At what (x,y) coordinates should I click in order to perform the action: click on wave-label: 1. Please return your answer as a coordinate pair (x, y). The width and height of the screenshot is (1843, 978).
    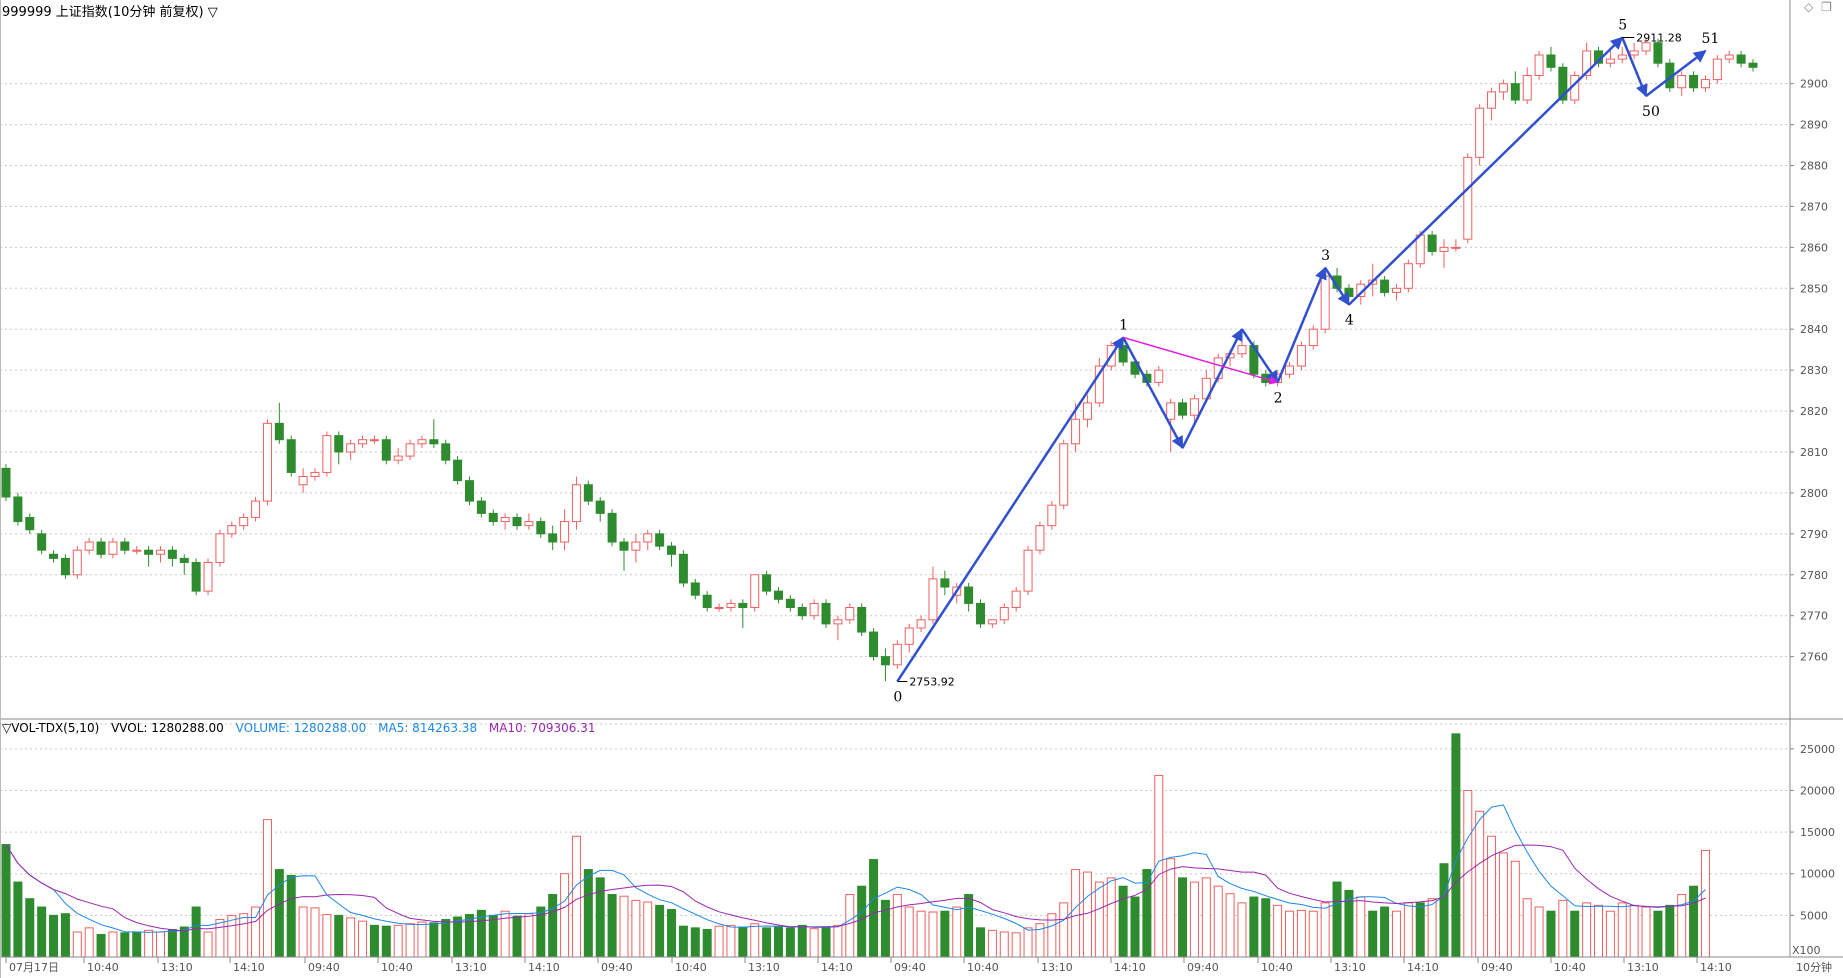
    Looking at the image, I should click on (1123, 325).